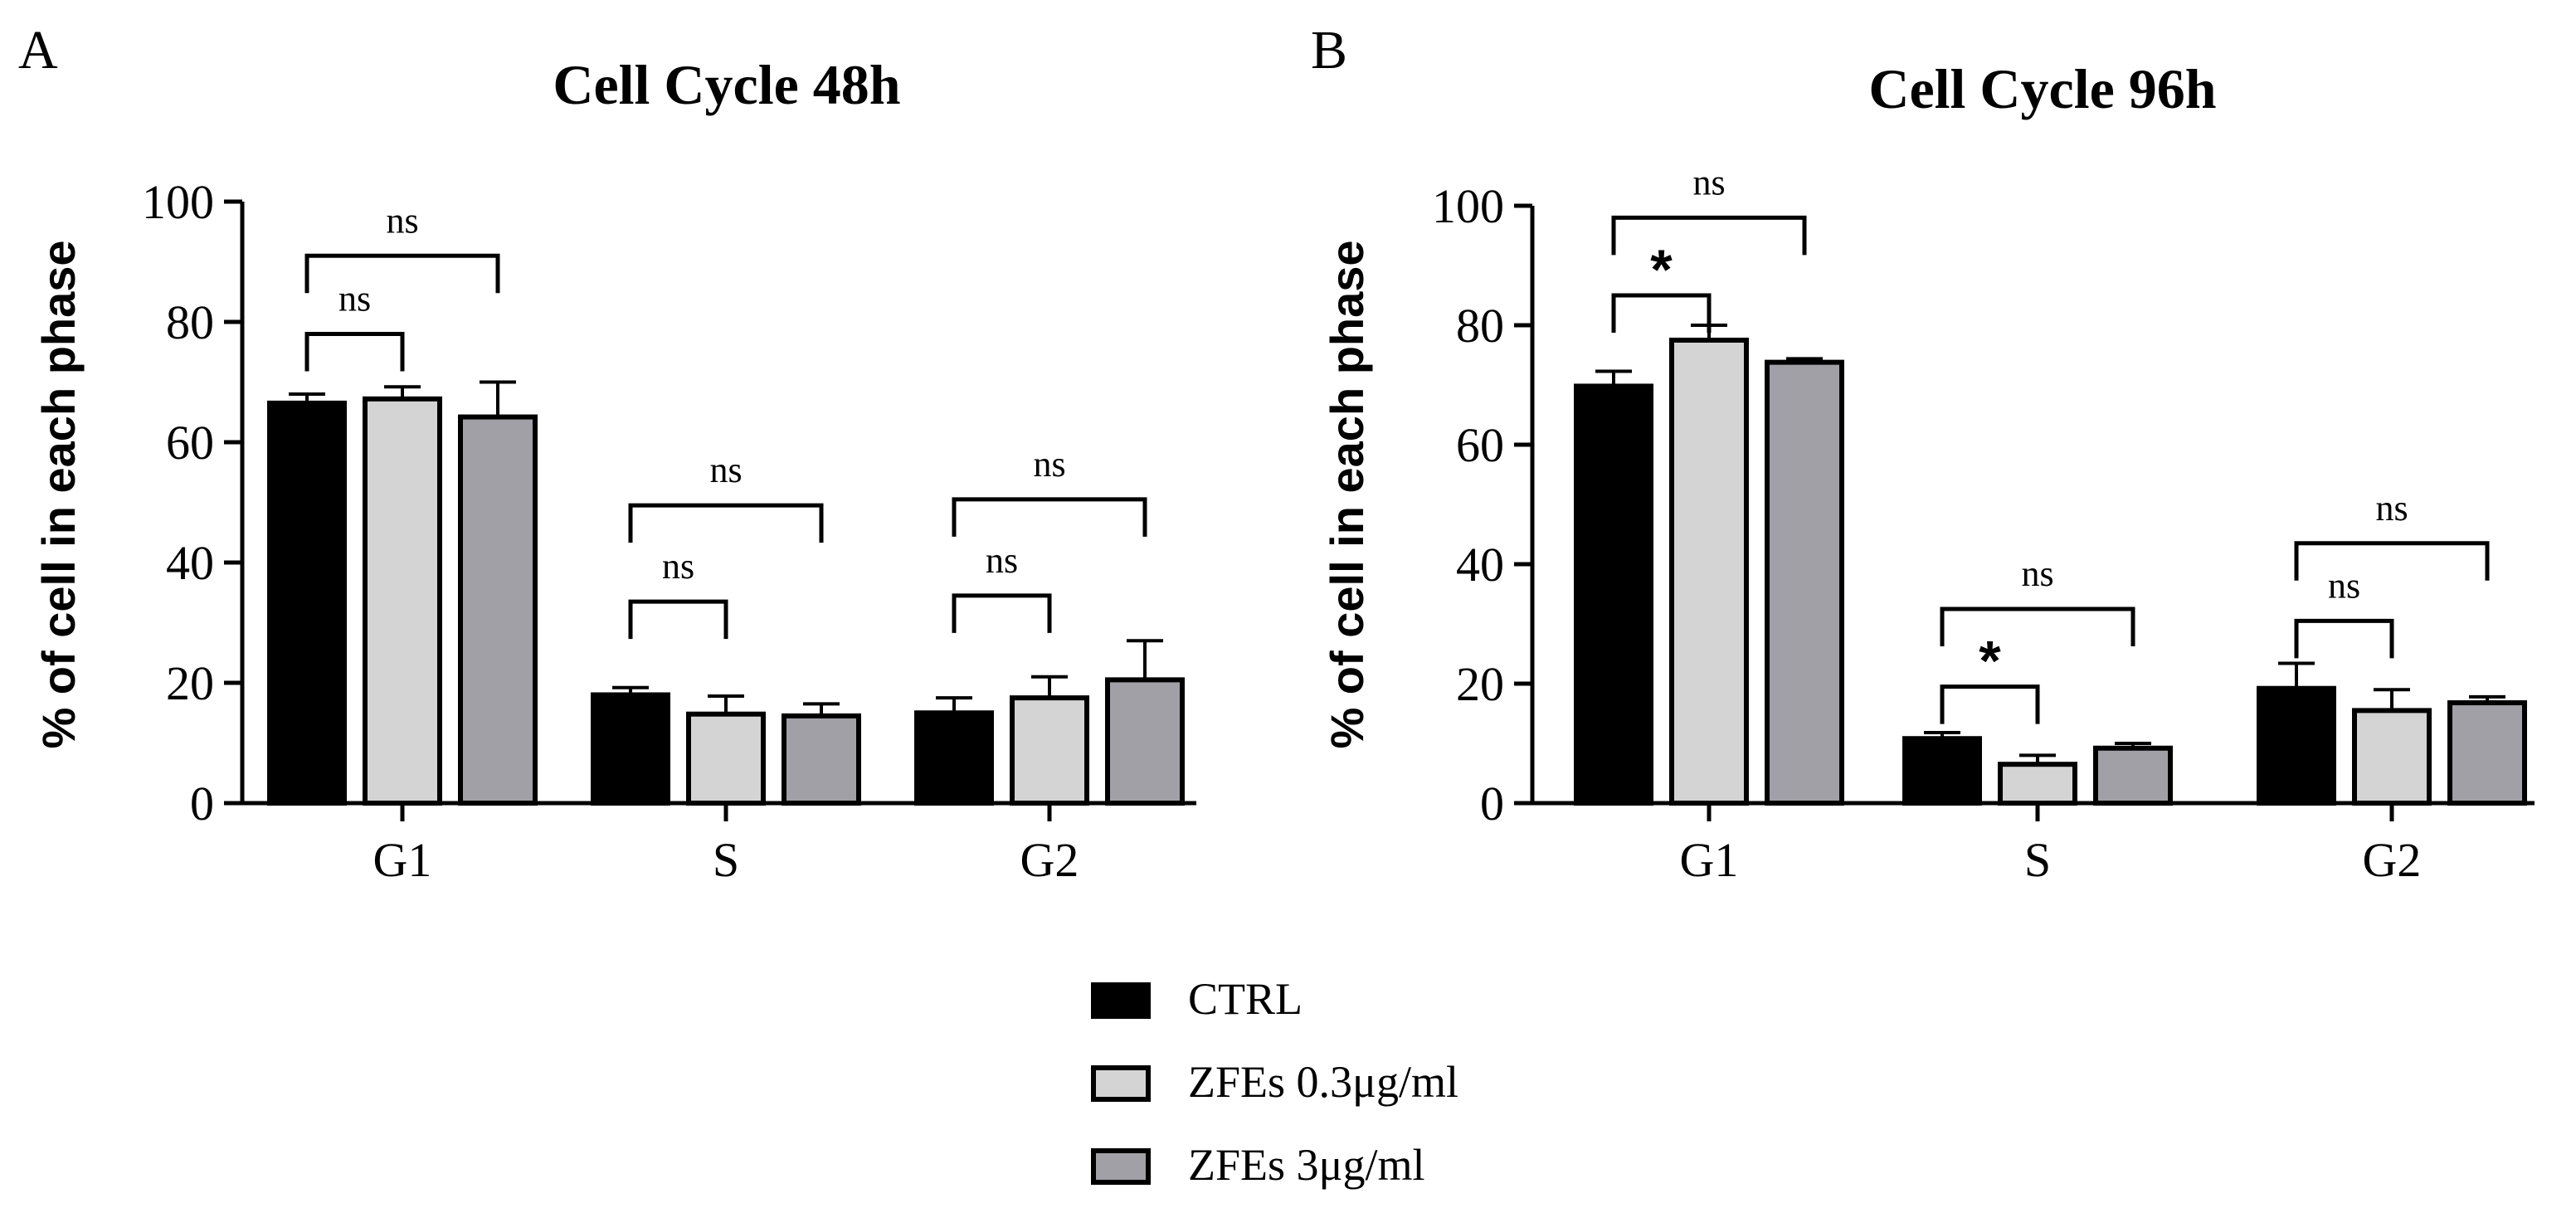  What do you see at coordinates (726, 758) in the screenshot?
I see `panel-a-bar-s-zfes-0-3-g-ml` at bounding box center [726, 758].